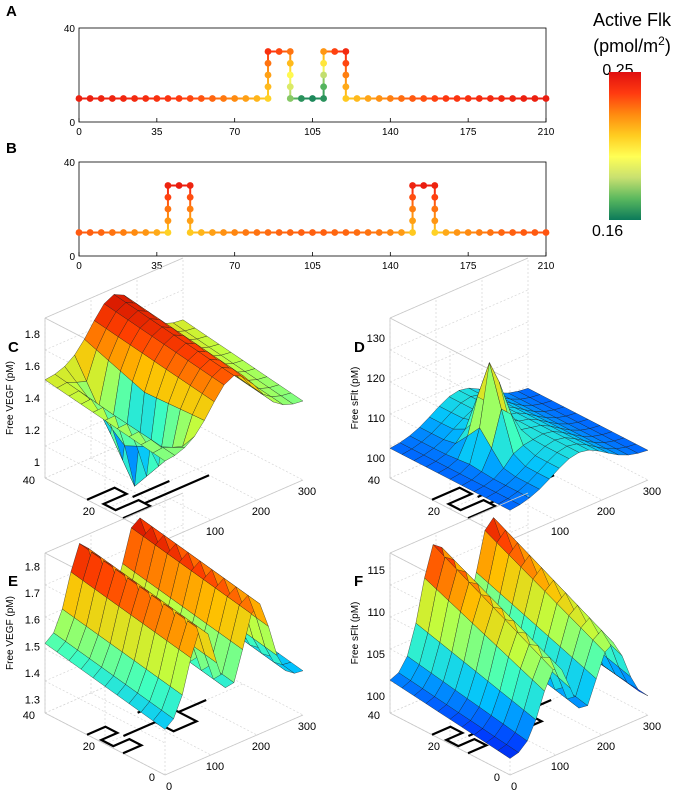 This screenshot has height=800, width=695. What do you see at coordinates (390, 266) in the screenshot?
I see `b-xtick-label: 140` at bounding box center [390, 266].